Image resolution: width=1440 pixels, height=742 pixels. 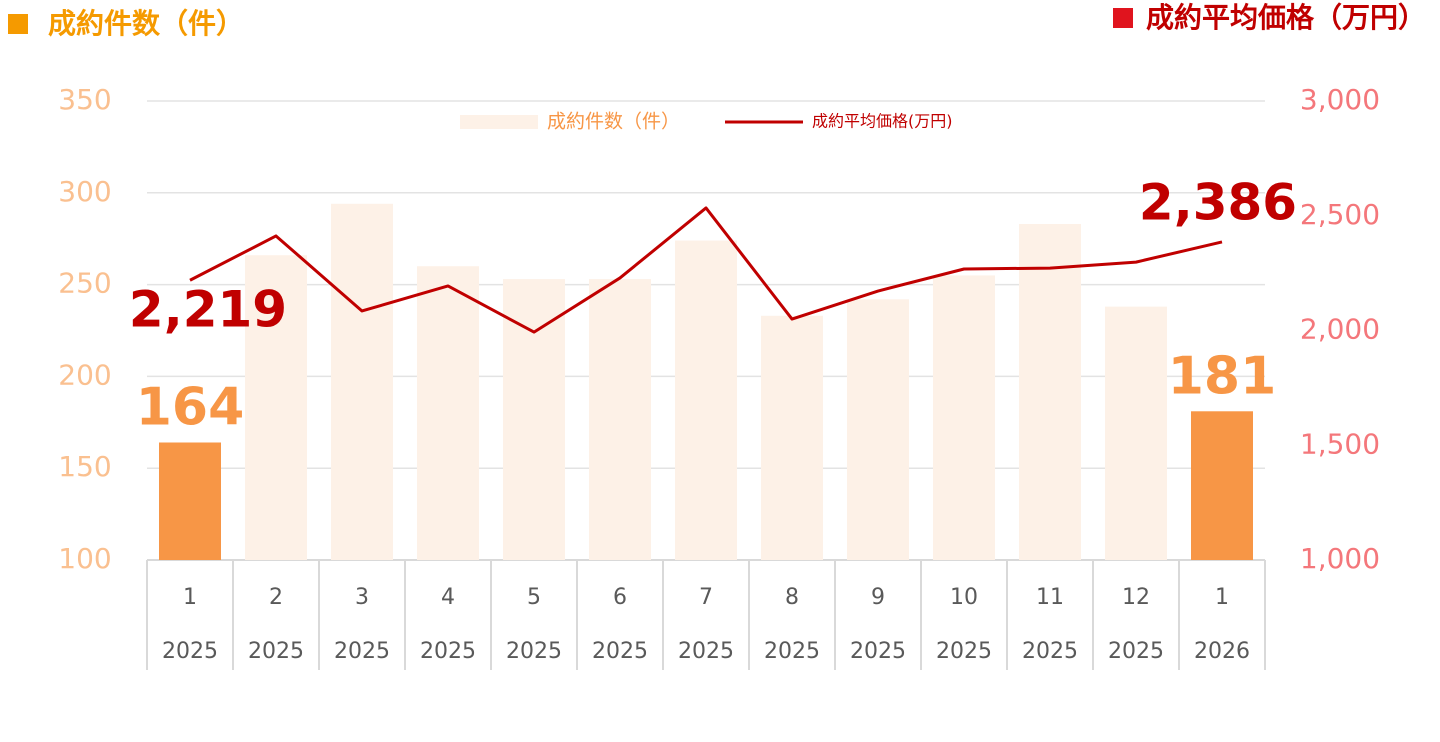 What do you see at coordinates (620, 597) in the screenshot?
I see `x-tick-label: 6` at bounding box center [620, 597].